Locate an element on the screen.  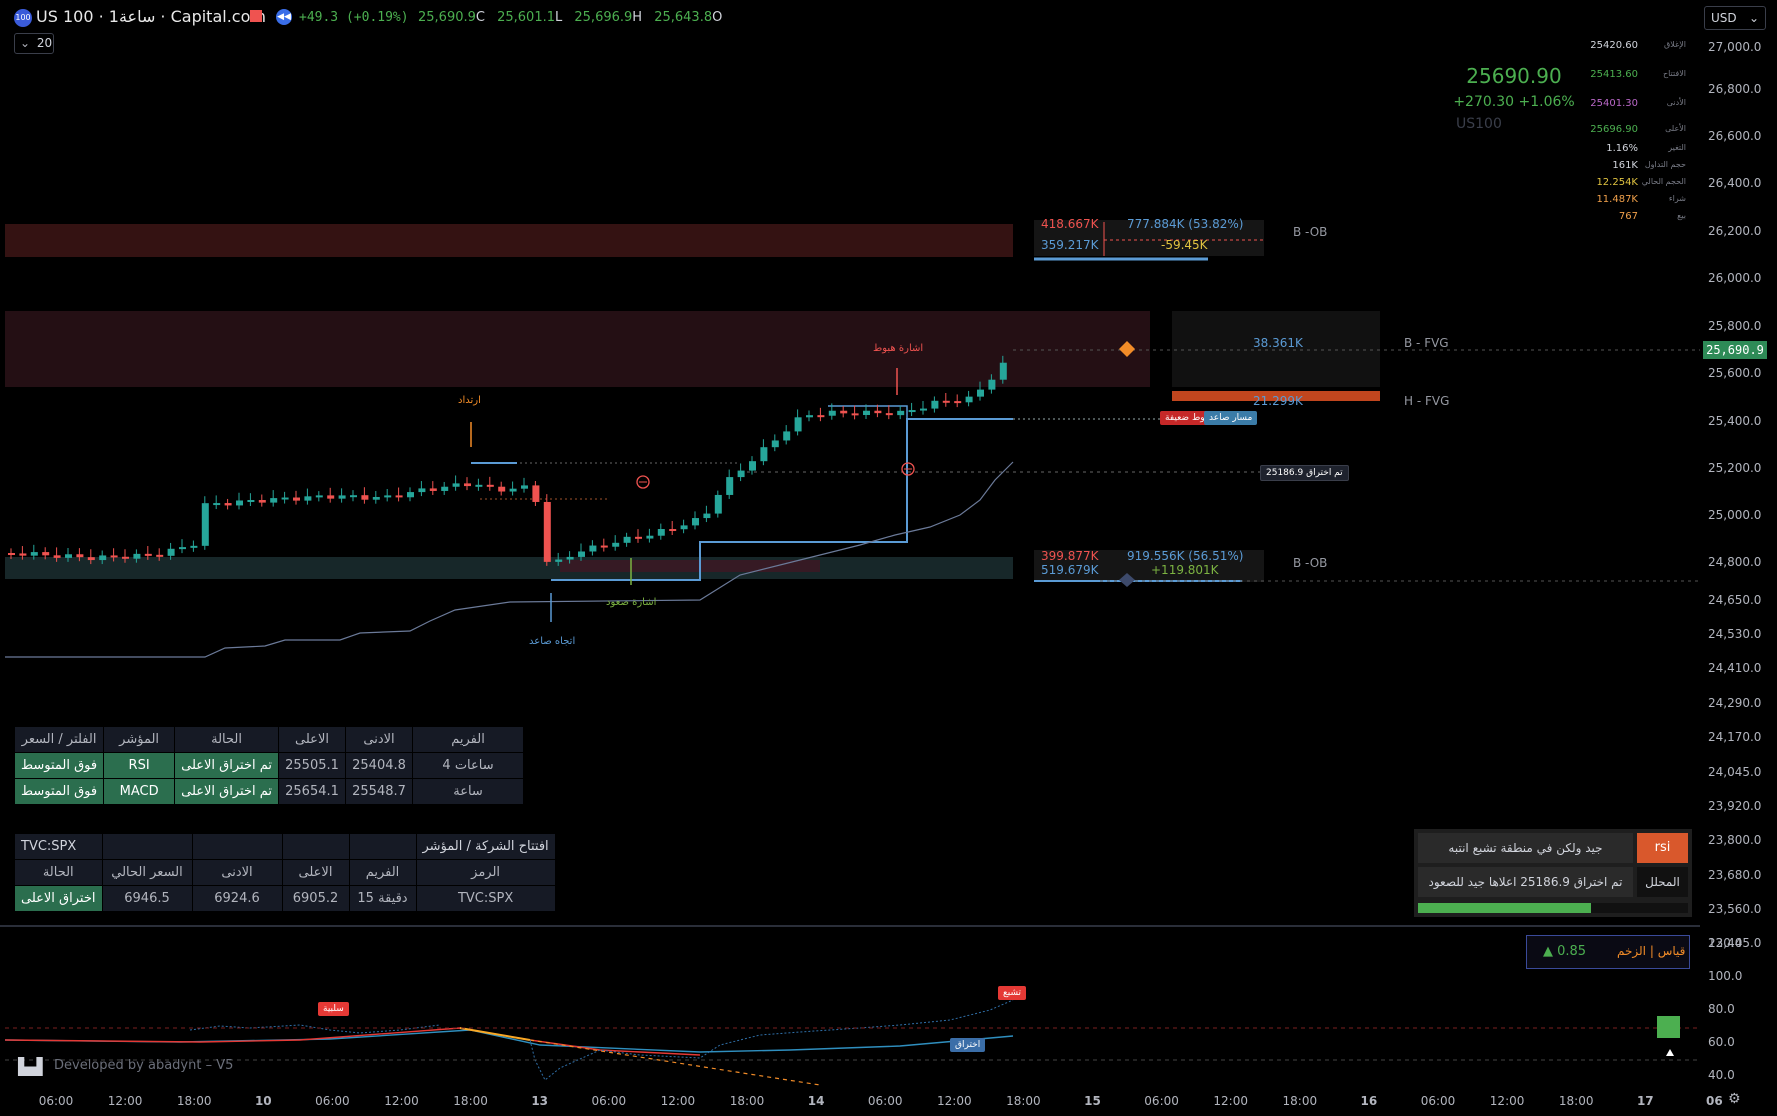
close-value: 25,690.9 is located at coordinates (447, 17).